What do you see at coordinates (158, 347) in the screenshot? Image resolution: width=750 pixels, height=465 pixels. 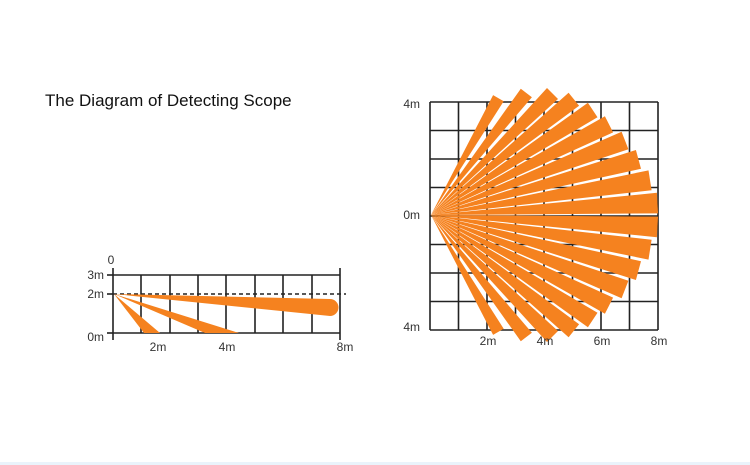 I see `side-x-label: 2m` at bounding box center [158, 347].